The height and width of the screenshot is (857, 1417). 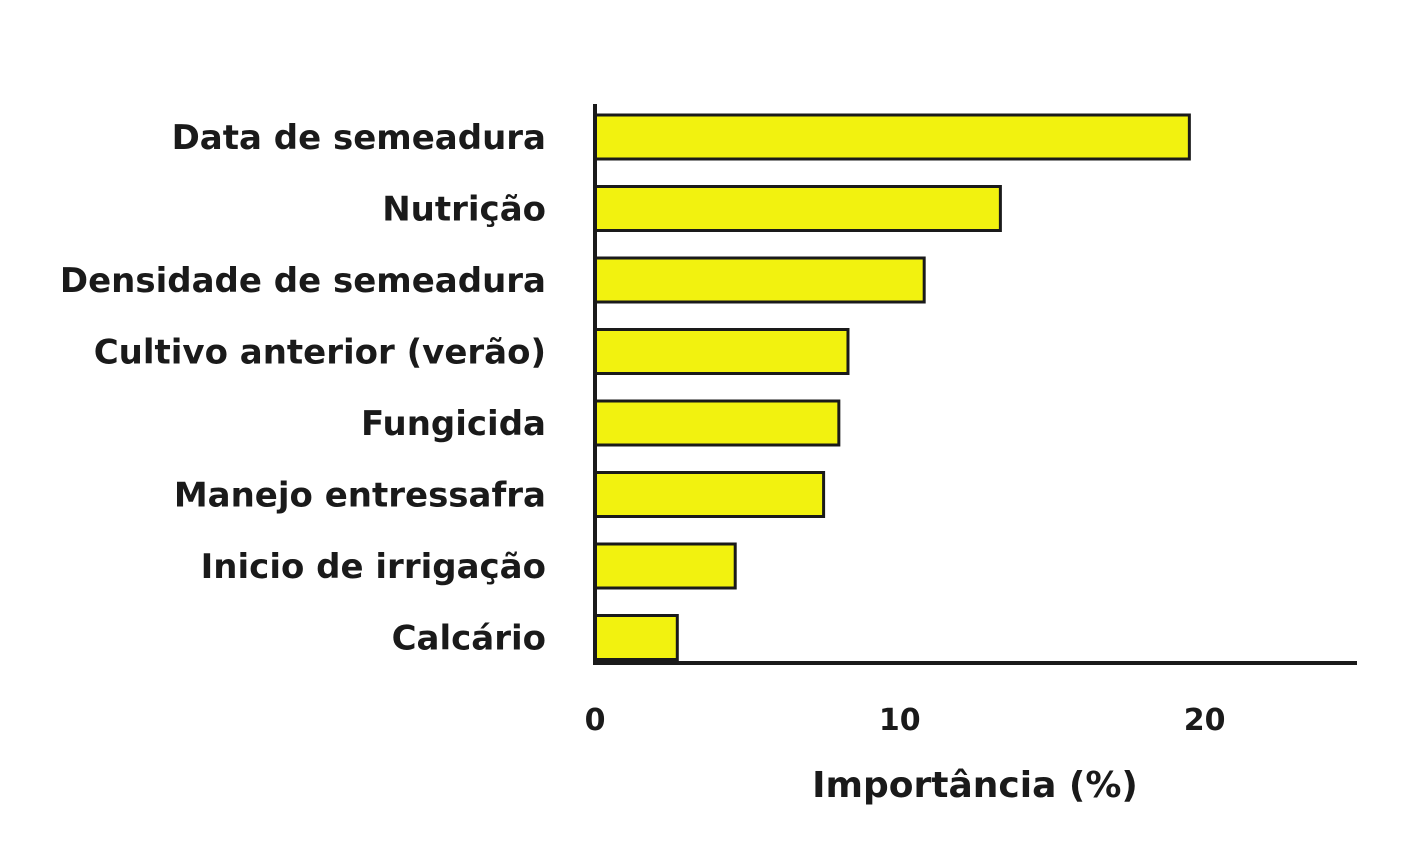 I want to click on category-label-3: Densidade de semeadura, so click(x=303, y=281).